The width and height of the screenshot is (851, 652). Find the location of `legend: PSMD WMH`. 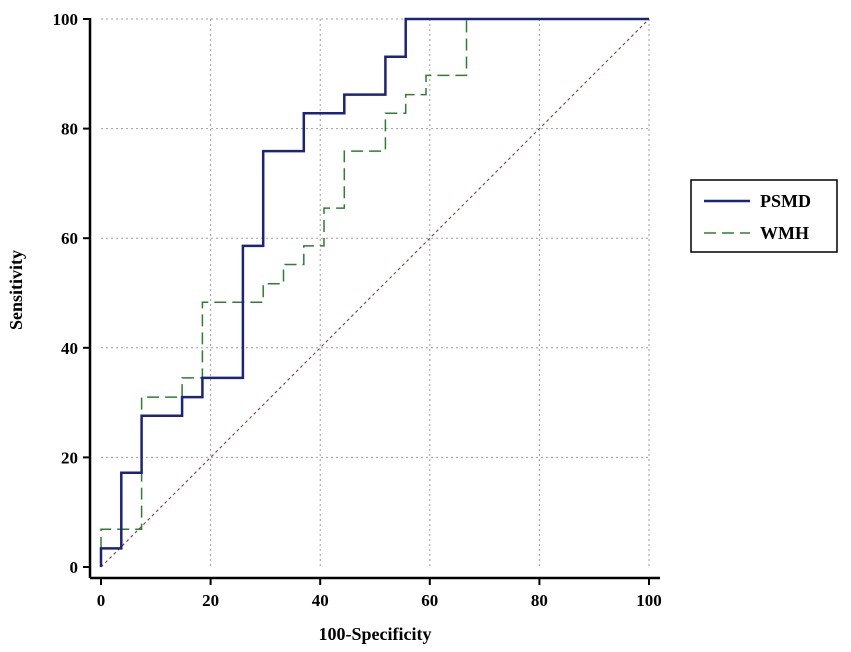

legend: PSMD WMH is located at coordinates (764, 216).